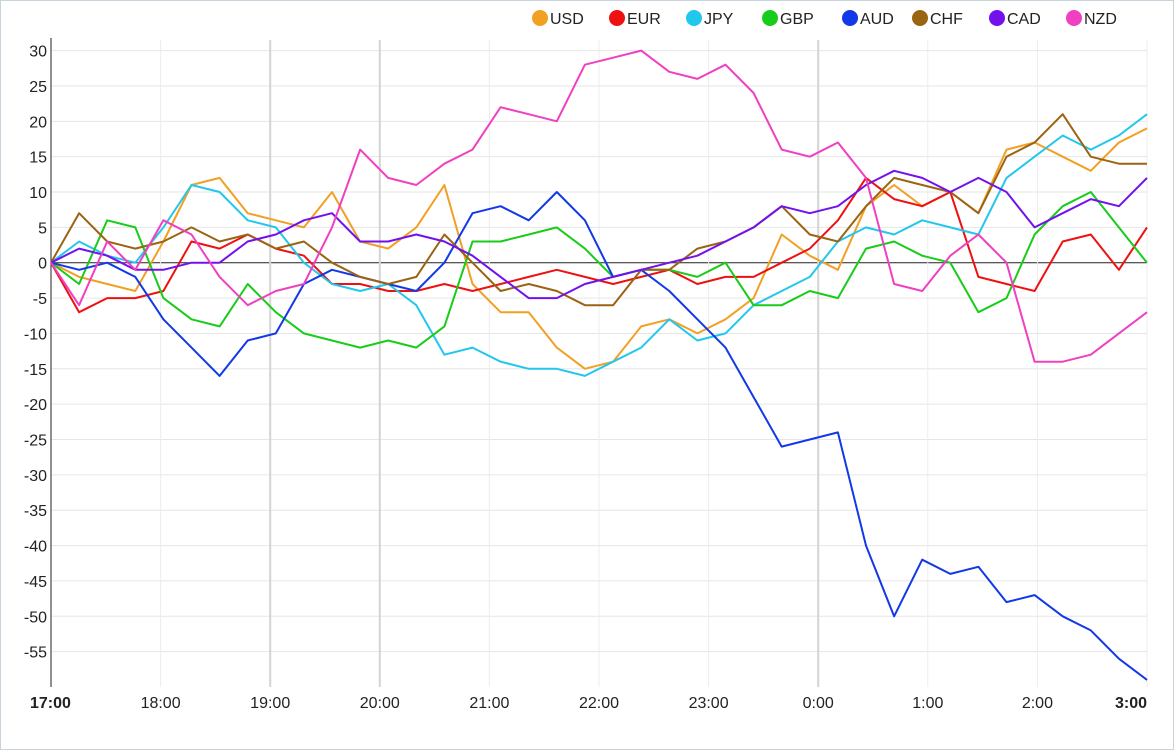 The height and width of the screenshot is (750, 1174). Describe the element at coordinates (1100, 19) in the screenshot. I see `legend-label: NZD` at that location.